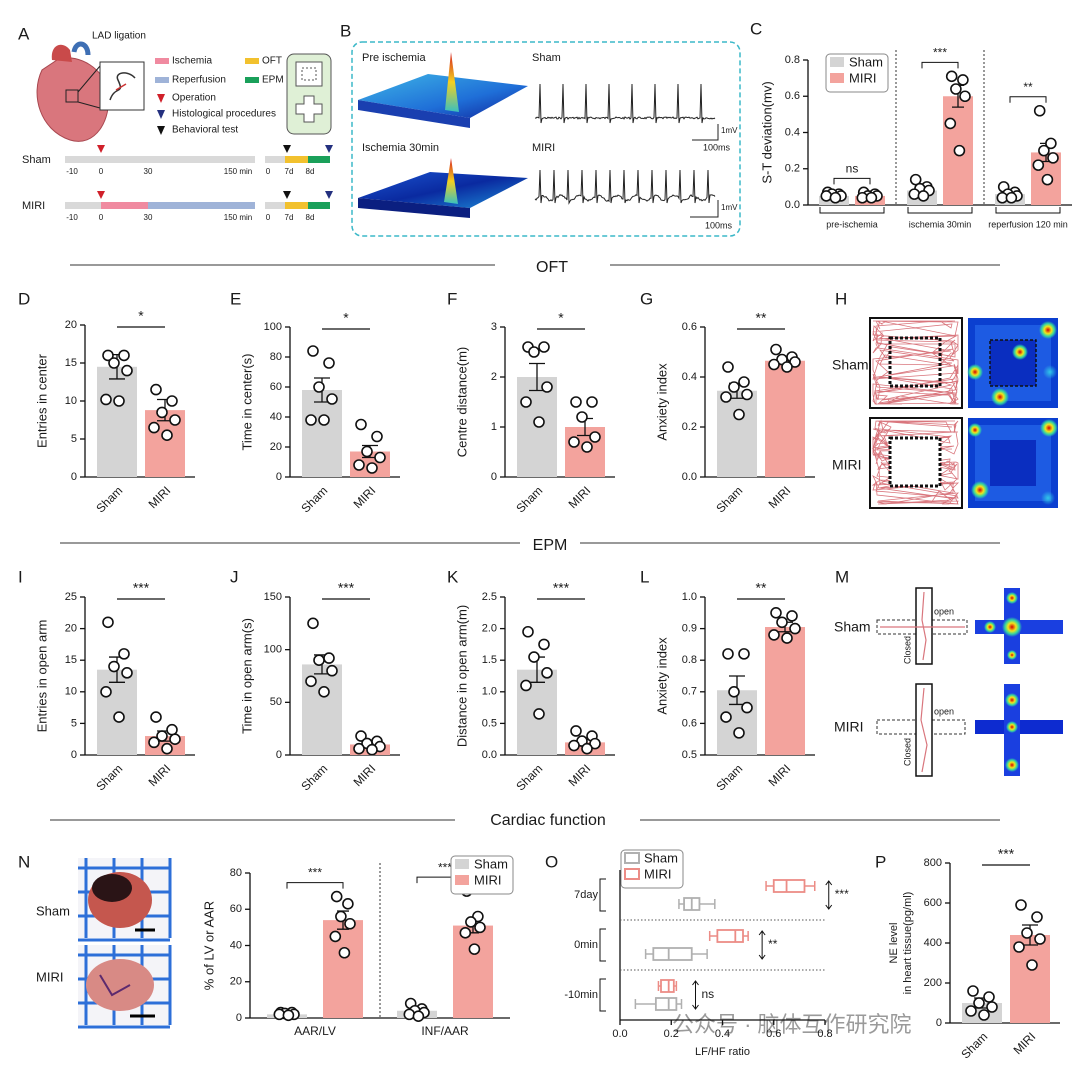 The image size is (1080, 1068). What do you see at coordinates (644, 576) in the screenshot?
I see `panel-letter: L` at bounding box center [644, 576].